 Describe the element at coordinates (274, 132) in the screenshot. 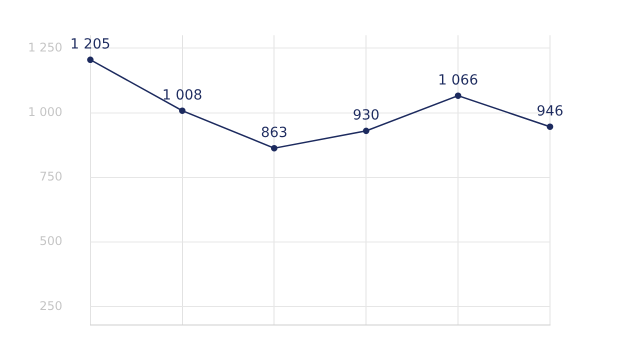

I see `data-label: 863` at that location.